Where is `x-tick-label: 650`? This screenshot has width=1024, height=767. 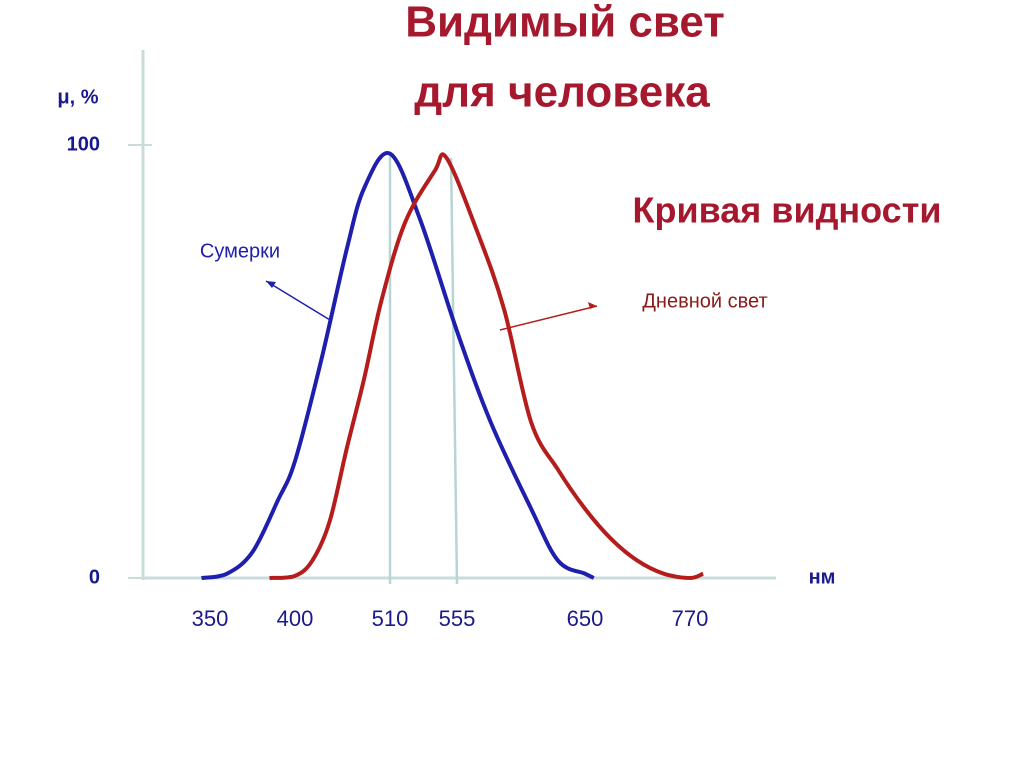
x-tick-label: 650 is located at coordinates (585, 618).